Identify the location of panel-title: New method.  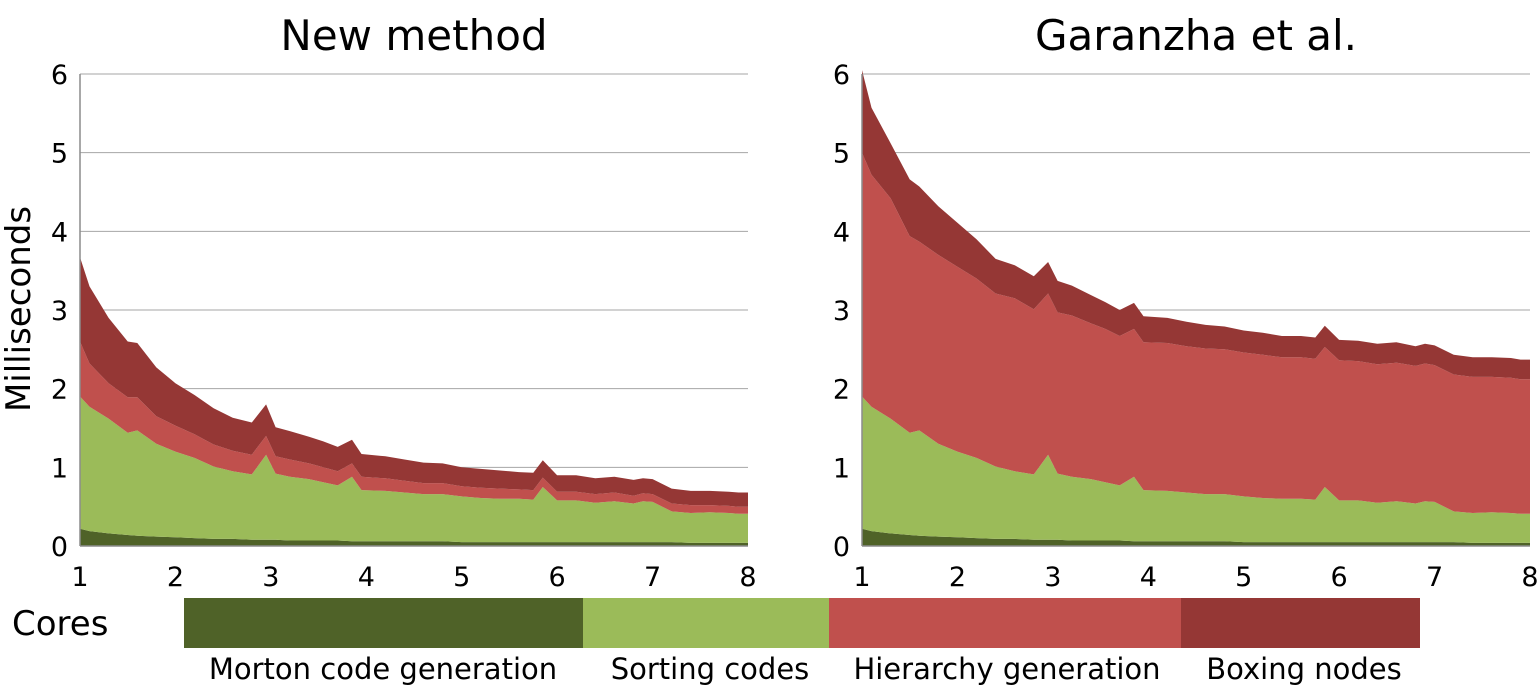
(413, 35).